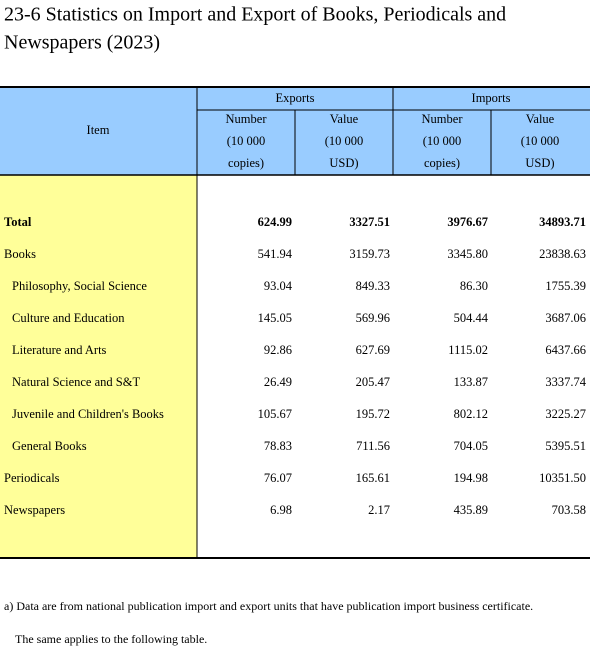  Describe the element at coordinates (295, 98) in the screenshot. I see `group-header: Exports` at that location.